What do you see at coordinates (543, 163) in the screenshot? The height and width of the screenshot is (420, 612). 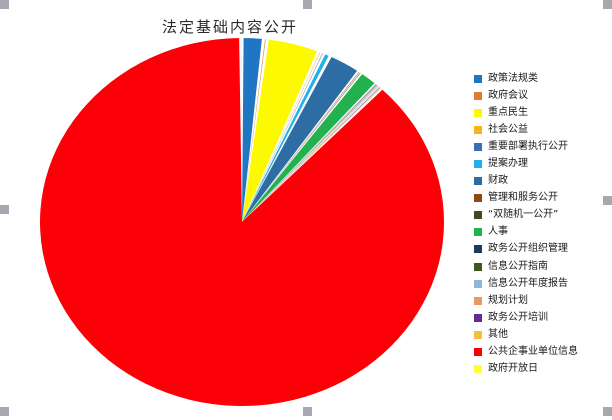 I see `legend-item: 提案办理` at bounding box center [543, 163].